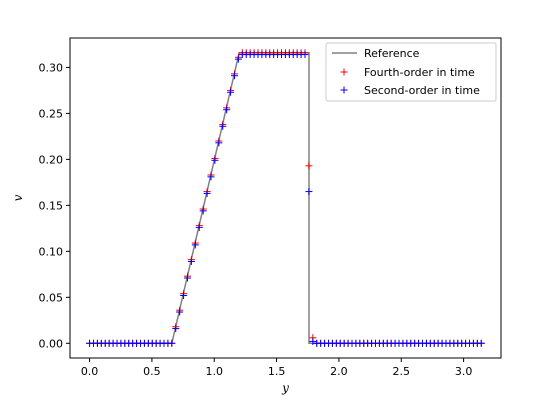  I want to click on legend-fourth-order-plus-icon, so click(344, 72).